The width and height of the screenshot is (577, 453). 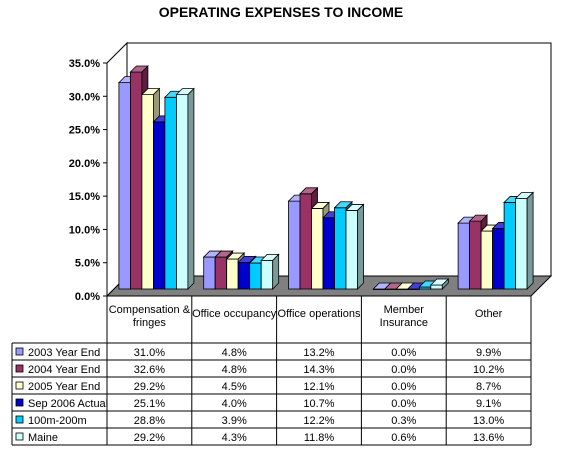 I want to click on category-label: Member, so click(x=404, y=310).